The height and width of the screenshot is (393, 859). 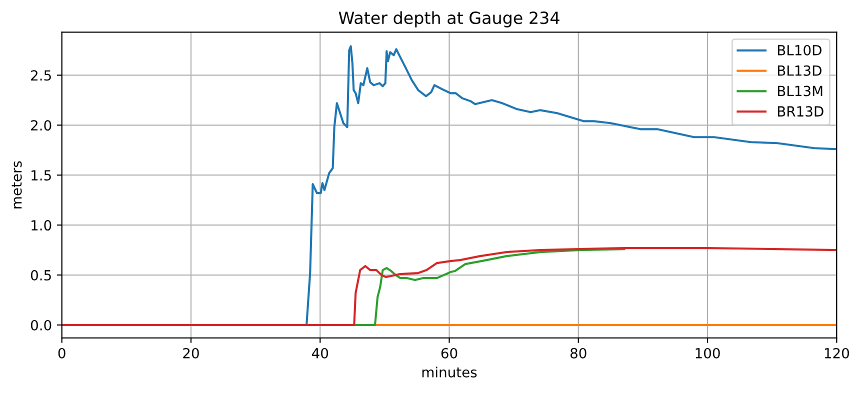 I want to click on x-tick-label: 20, so click(x=191, y=353).